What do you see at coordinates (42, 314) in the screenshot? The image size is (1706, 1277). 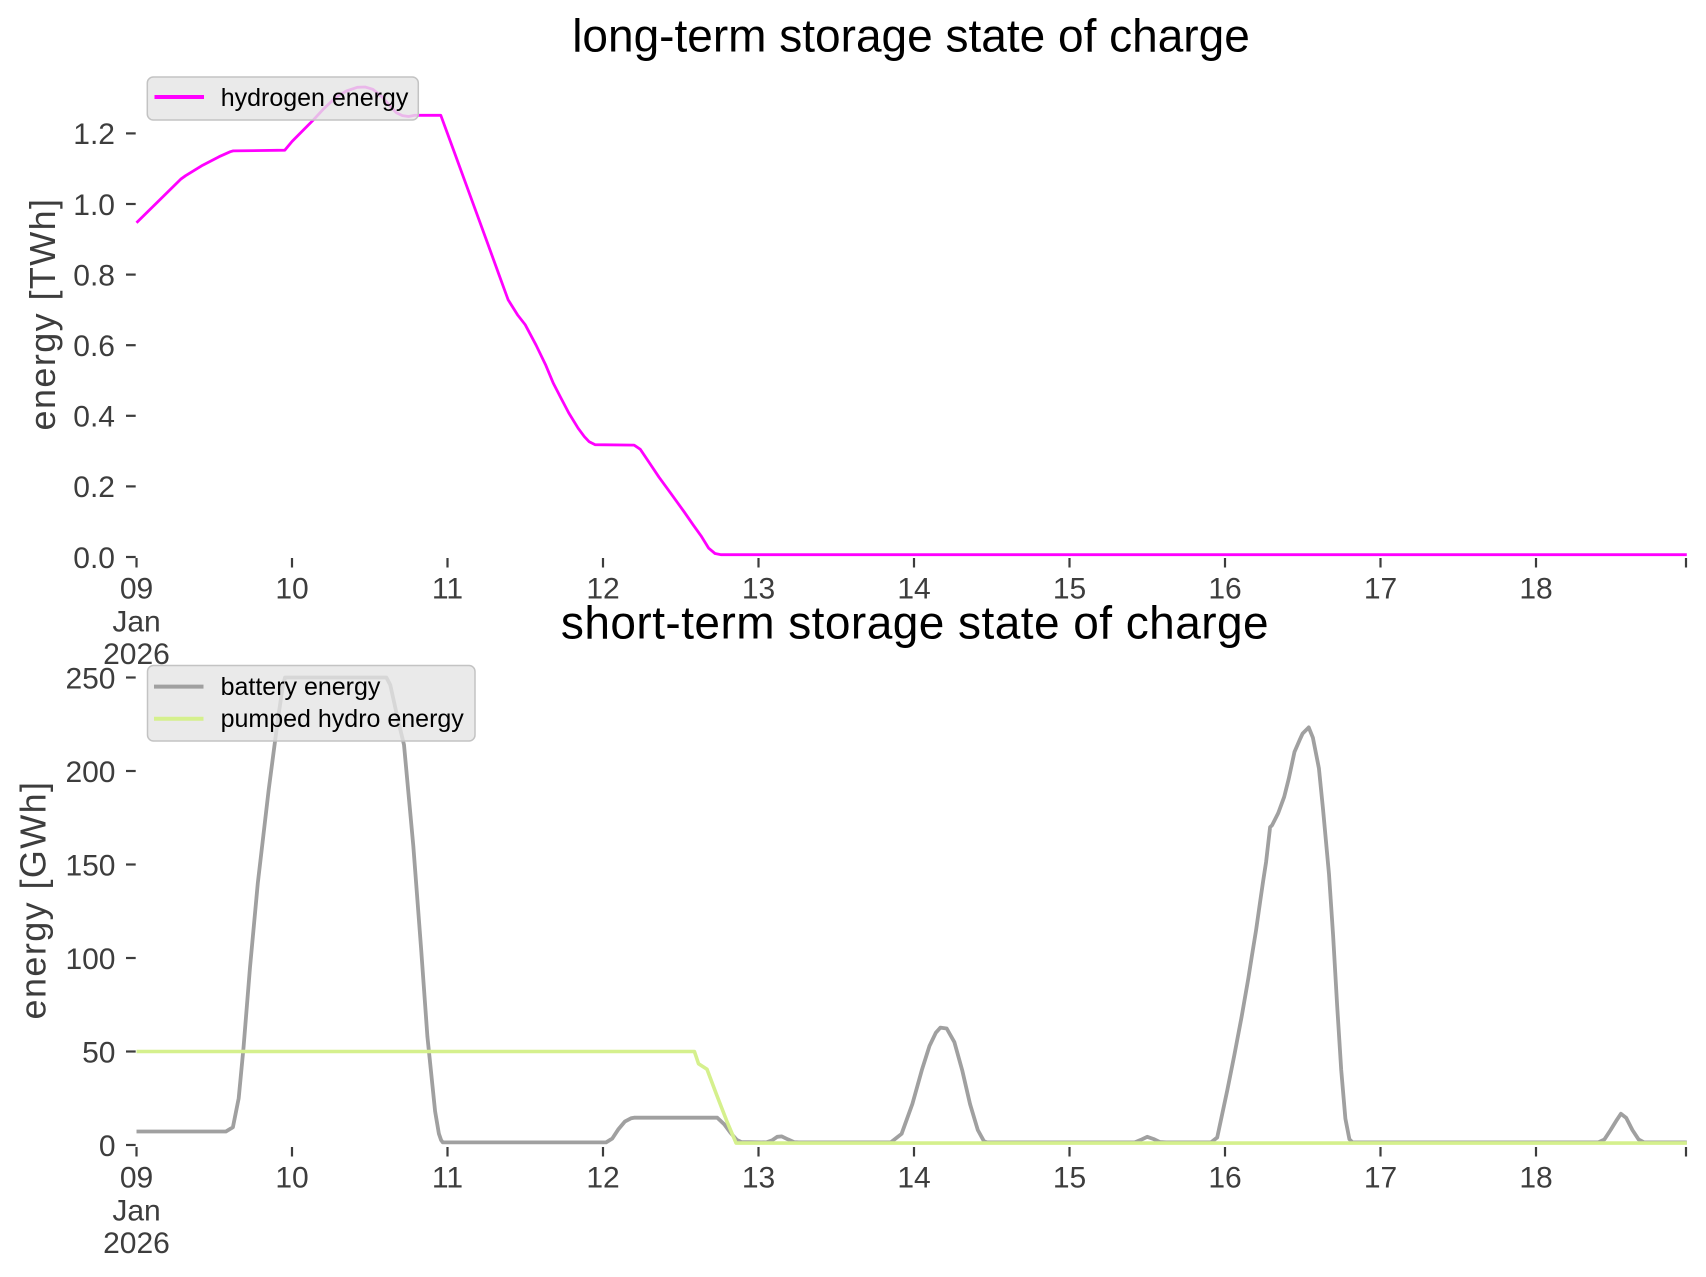 I see `svg-text: energy [TWh]` at bounding box center [42, 314].